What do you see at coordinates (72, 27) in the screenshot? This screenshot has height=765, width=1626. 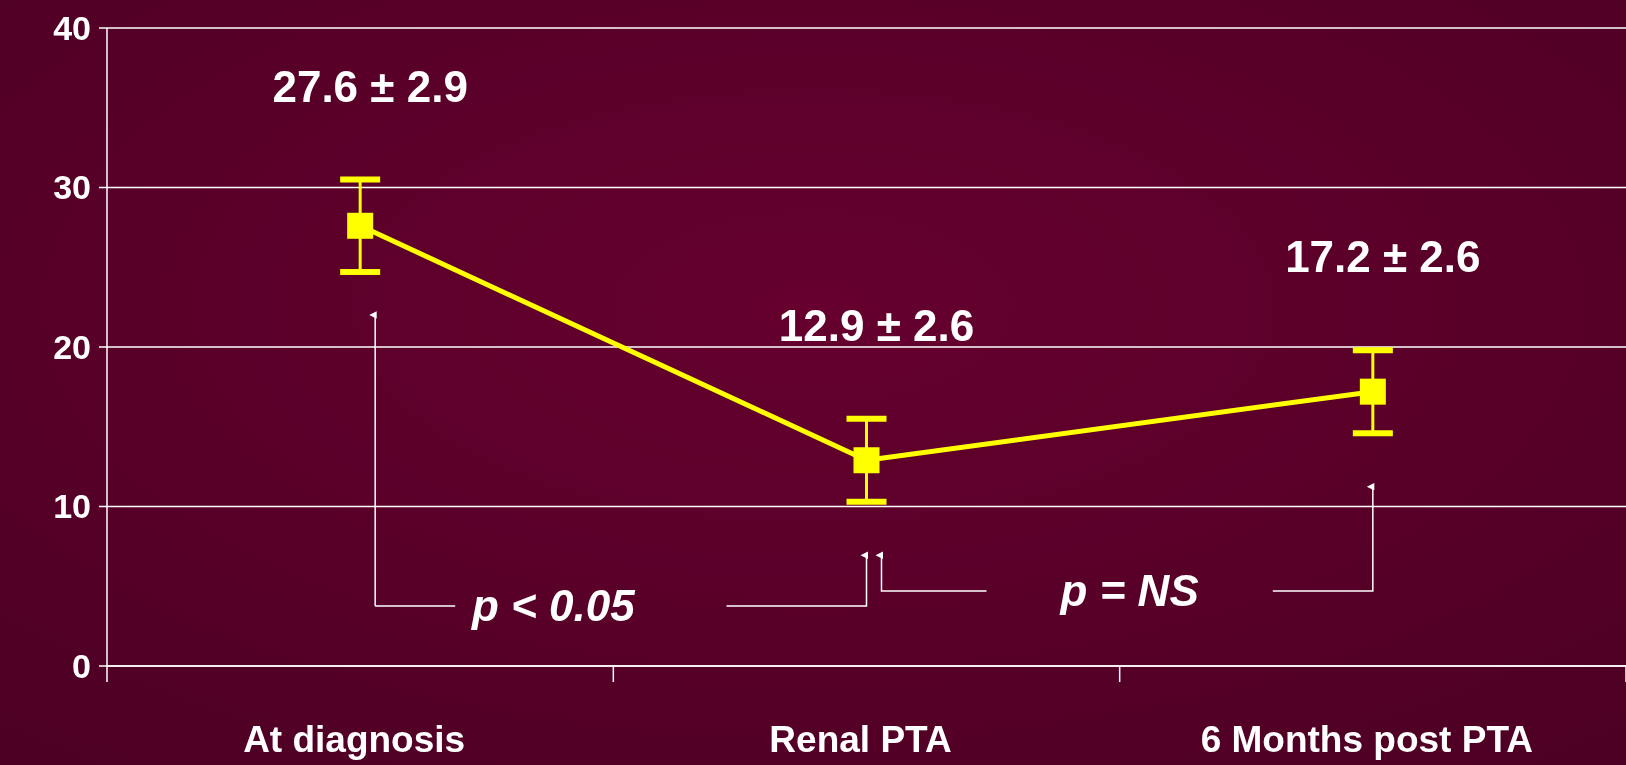 I see `y-tick-label: 40` at bounding box center [72, 27].